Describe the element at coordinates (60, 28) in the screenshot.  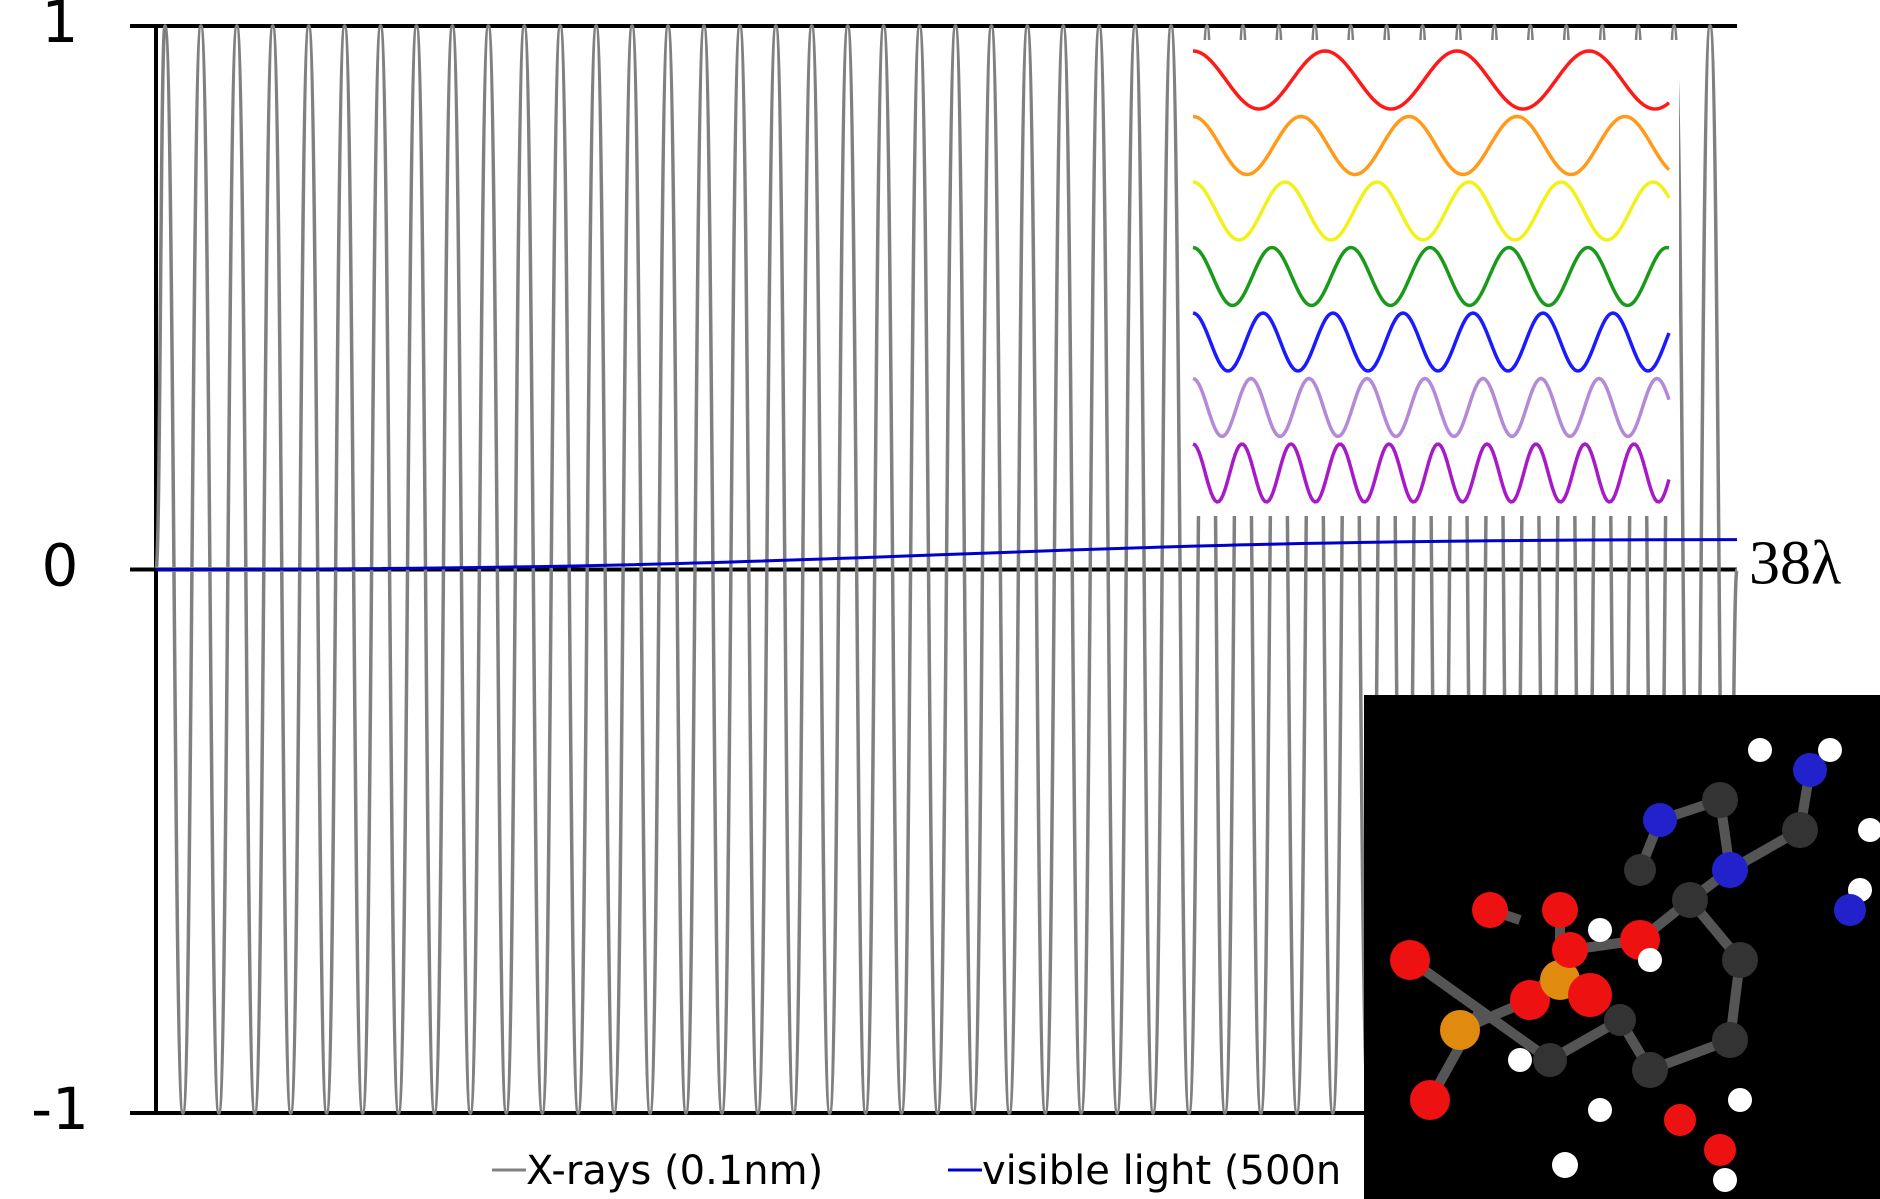
I see `y-tick-label: 1` at that location.